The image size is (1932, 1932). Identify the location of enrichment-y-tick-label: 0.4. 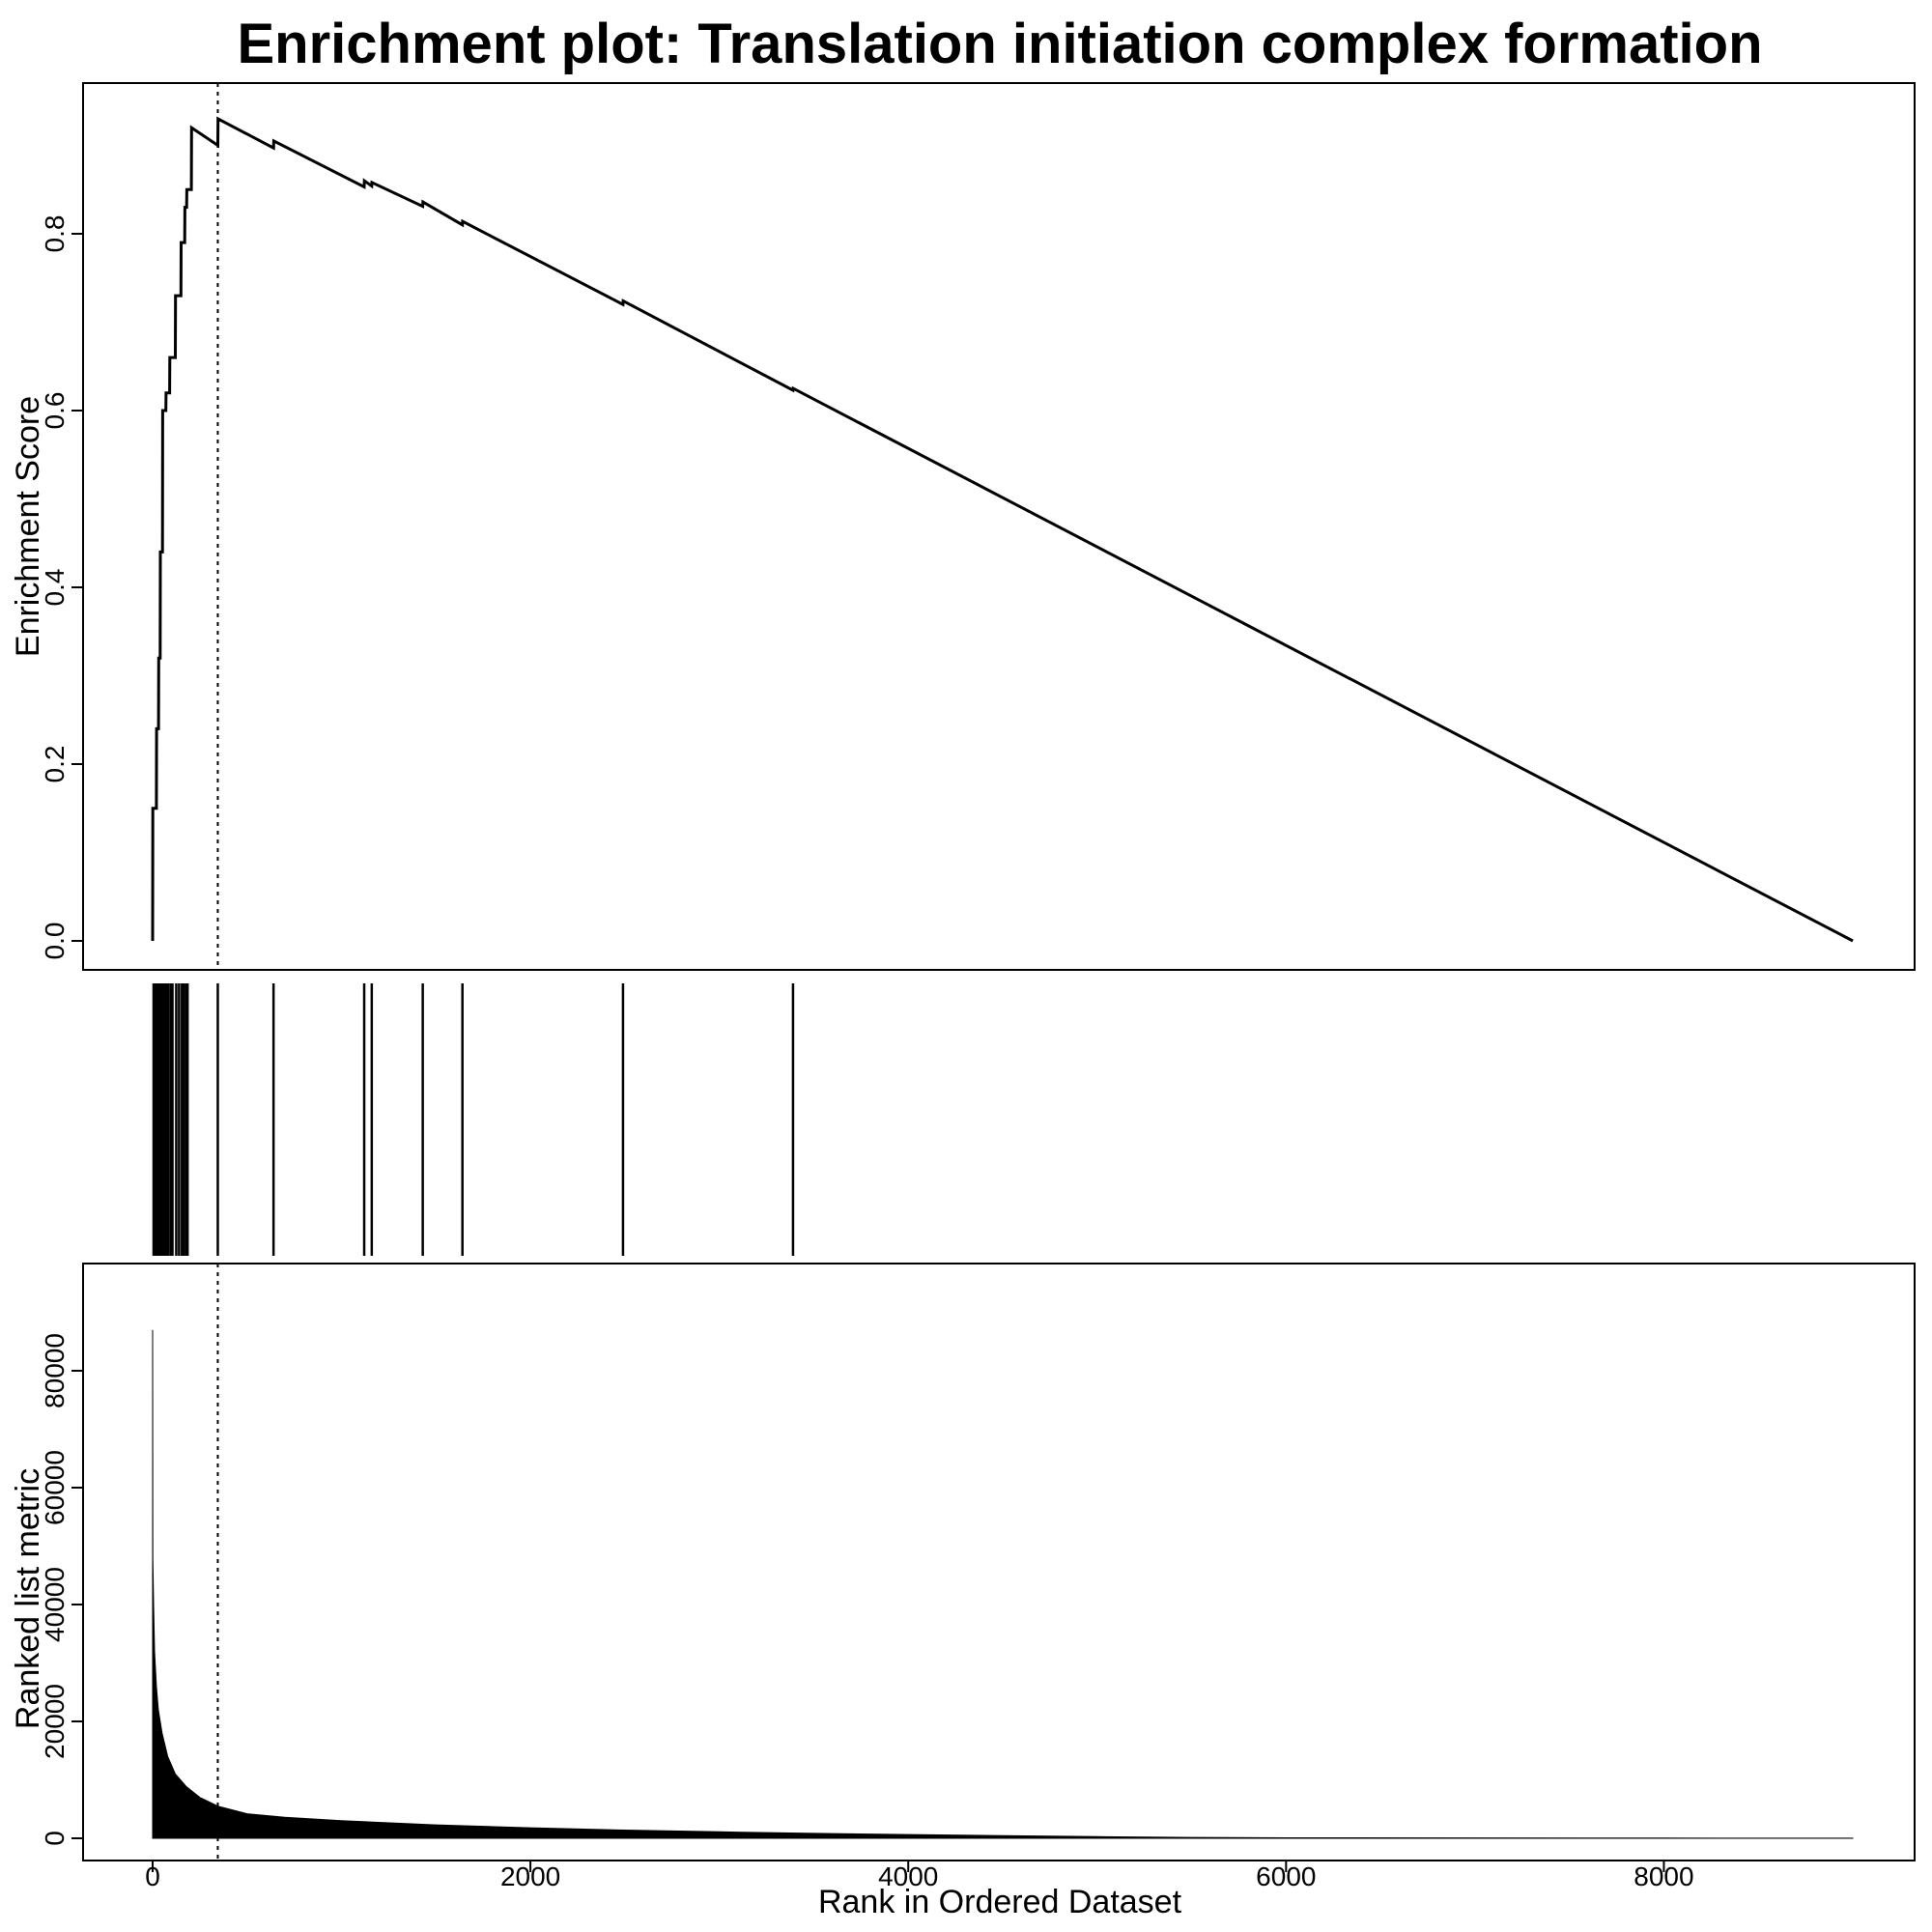
(55, 588).